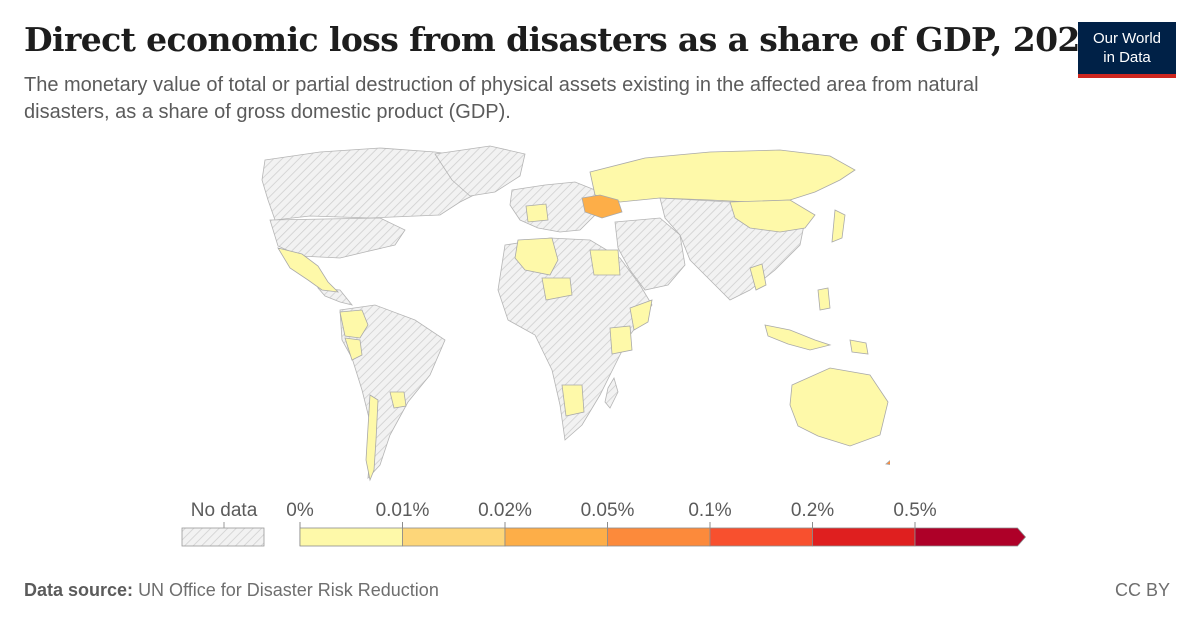 Image resolution: width=1200 pixels, height=627 pixels. Describe the element at coordinates (605, 262) in the screenshot. I see `country-egypt` at that location.